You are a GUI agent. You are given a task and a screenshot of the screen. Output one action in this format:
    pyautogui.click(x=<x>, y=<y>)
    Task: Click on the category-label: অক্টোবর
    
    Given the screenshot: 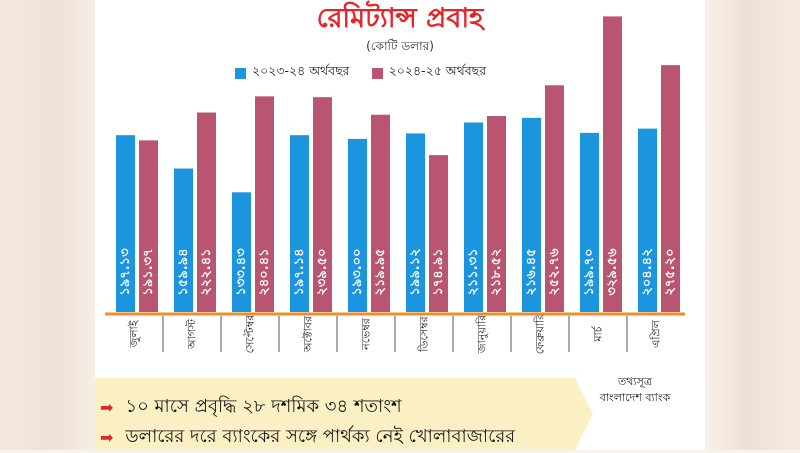 What is the action you would take?
    pyautogui.click(x=308, y=334)
    